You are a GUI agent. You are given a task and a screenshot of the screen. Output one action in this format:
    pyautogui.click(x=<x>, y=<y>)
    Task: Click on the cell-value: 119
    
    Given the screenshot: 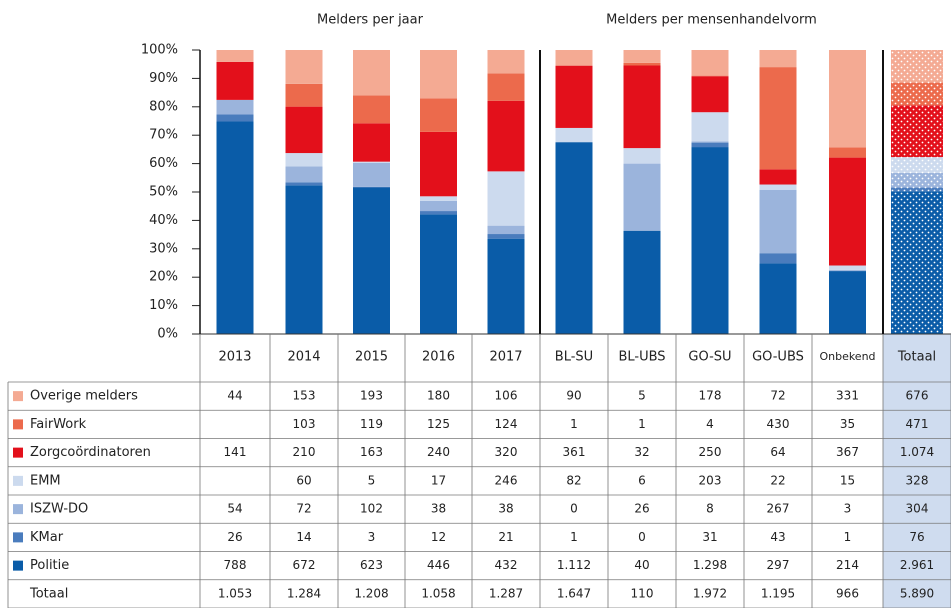 What is the action you would take?
    pyautogui.click(x=371, y=424)
    